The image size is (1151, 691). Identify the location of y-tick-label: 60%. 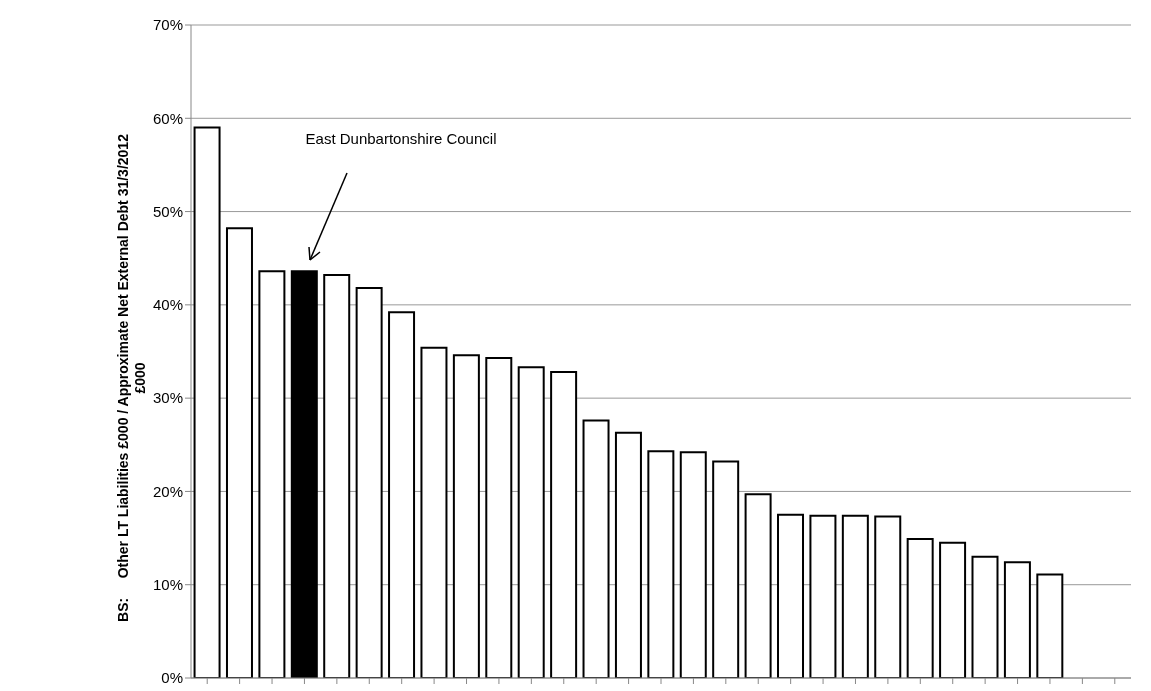
(167, 118).